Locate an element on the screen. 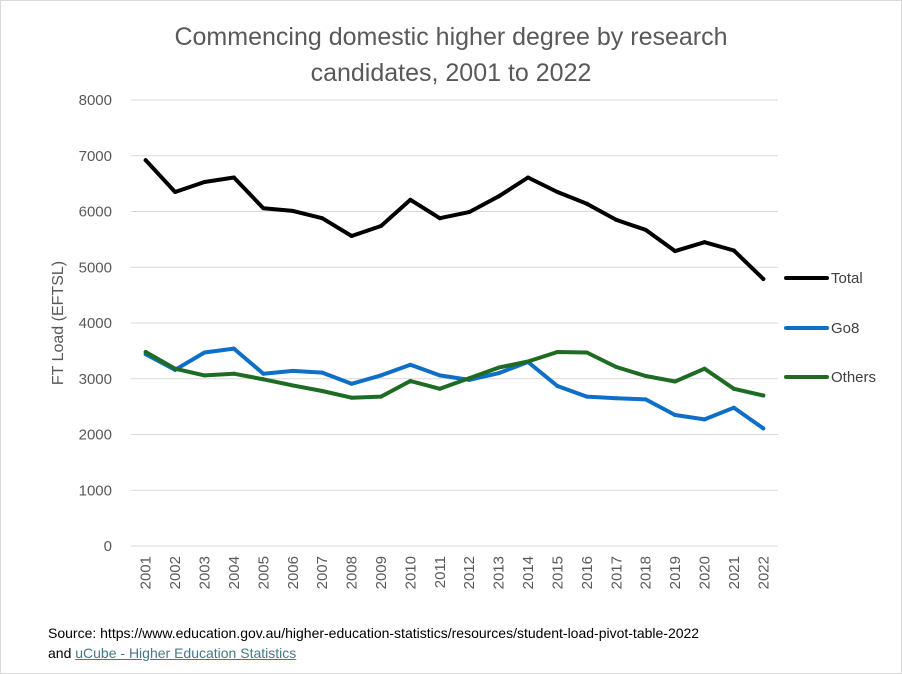  legend-label-total: Total is located at coordinates (847, 278).